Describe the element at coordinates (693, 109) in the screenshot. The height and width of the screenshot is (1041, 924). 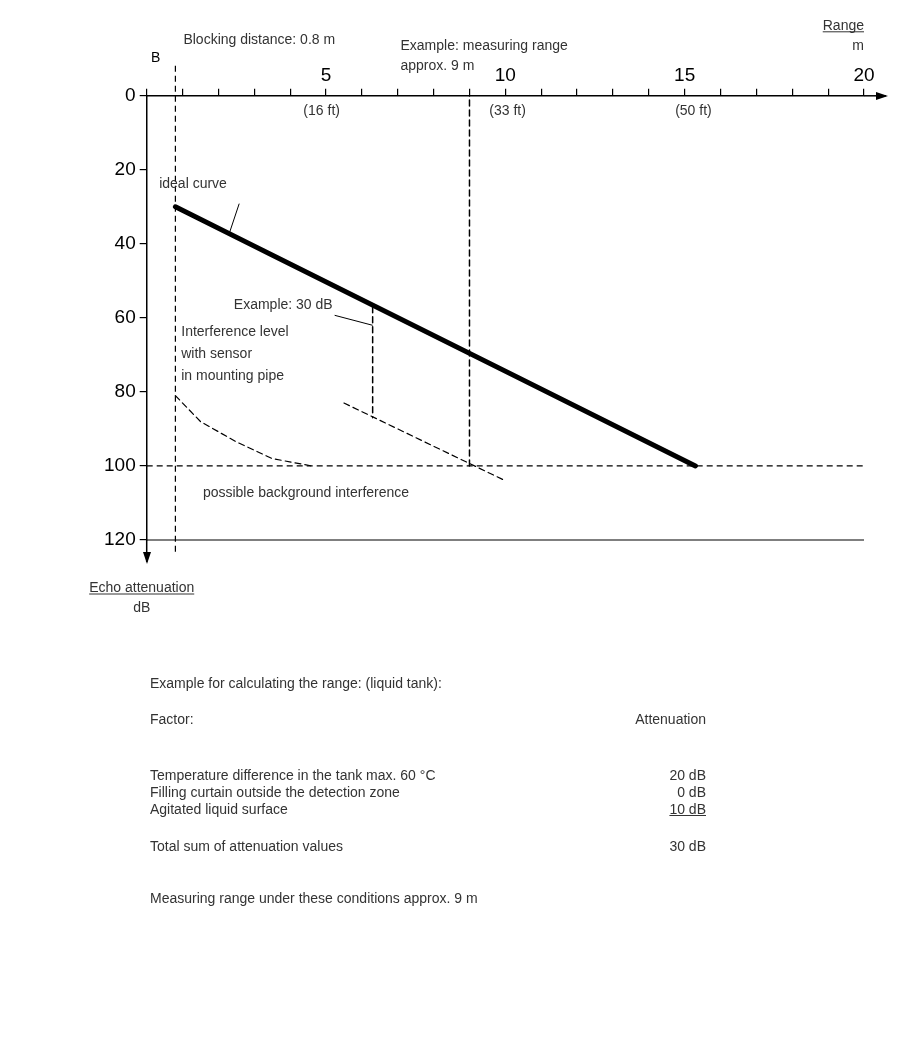
I see `x2-tick-label: (50 ft)` at that location.